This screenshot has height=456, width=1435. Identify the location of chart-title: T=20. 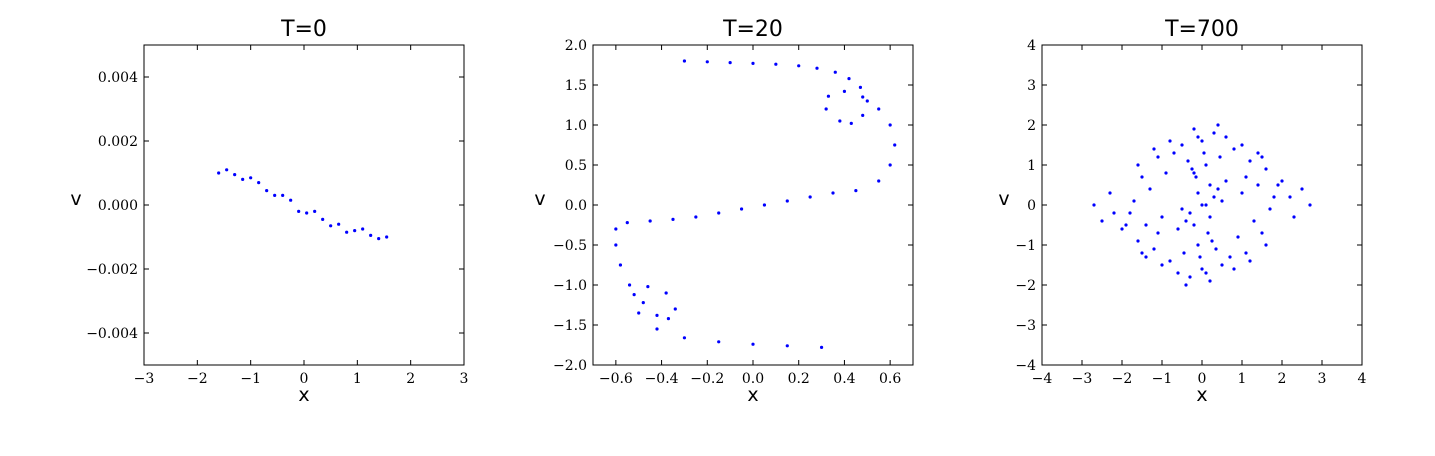
(752, 29).